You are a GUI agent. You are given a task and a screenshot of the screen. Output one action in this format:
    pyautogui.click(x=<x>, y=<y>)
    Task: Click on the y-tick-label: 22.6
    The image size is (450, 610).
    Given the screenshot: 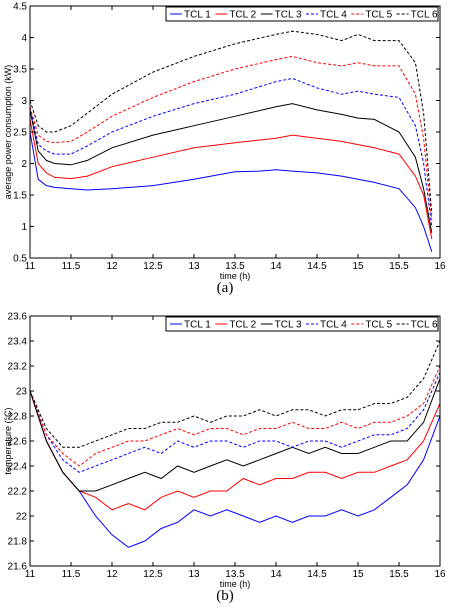 What is the action you would take?
    pyautogui.click(x=18, y=442)
    